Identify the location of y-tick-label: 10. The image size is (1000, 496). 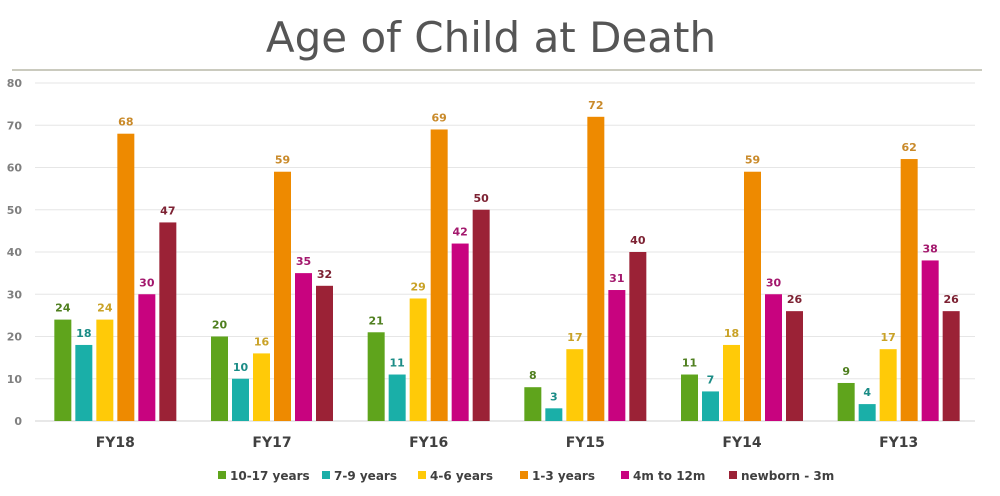
(15, 379).